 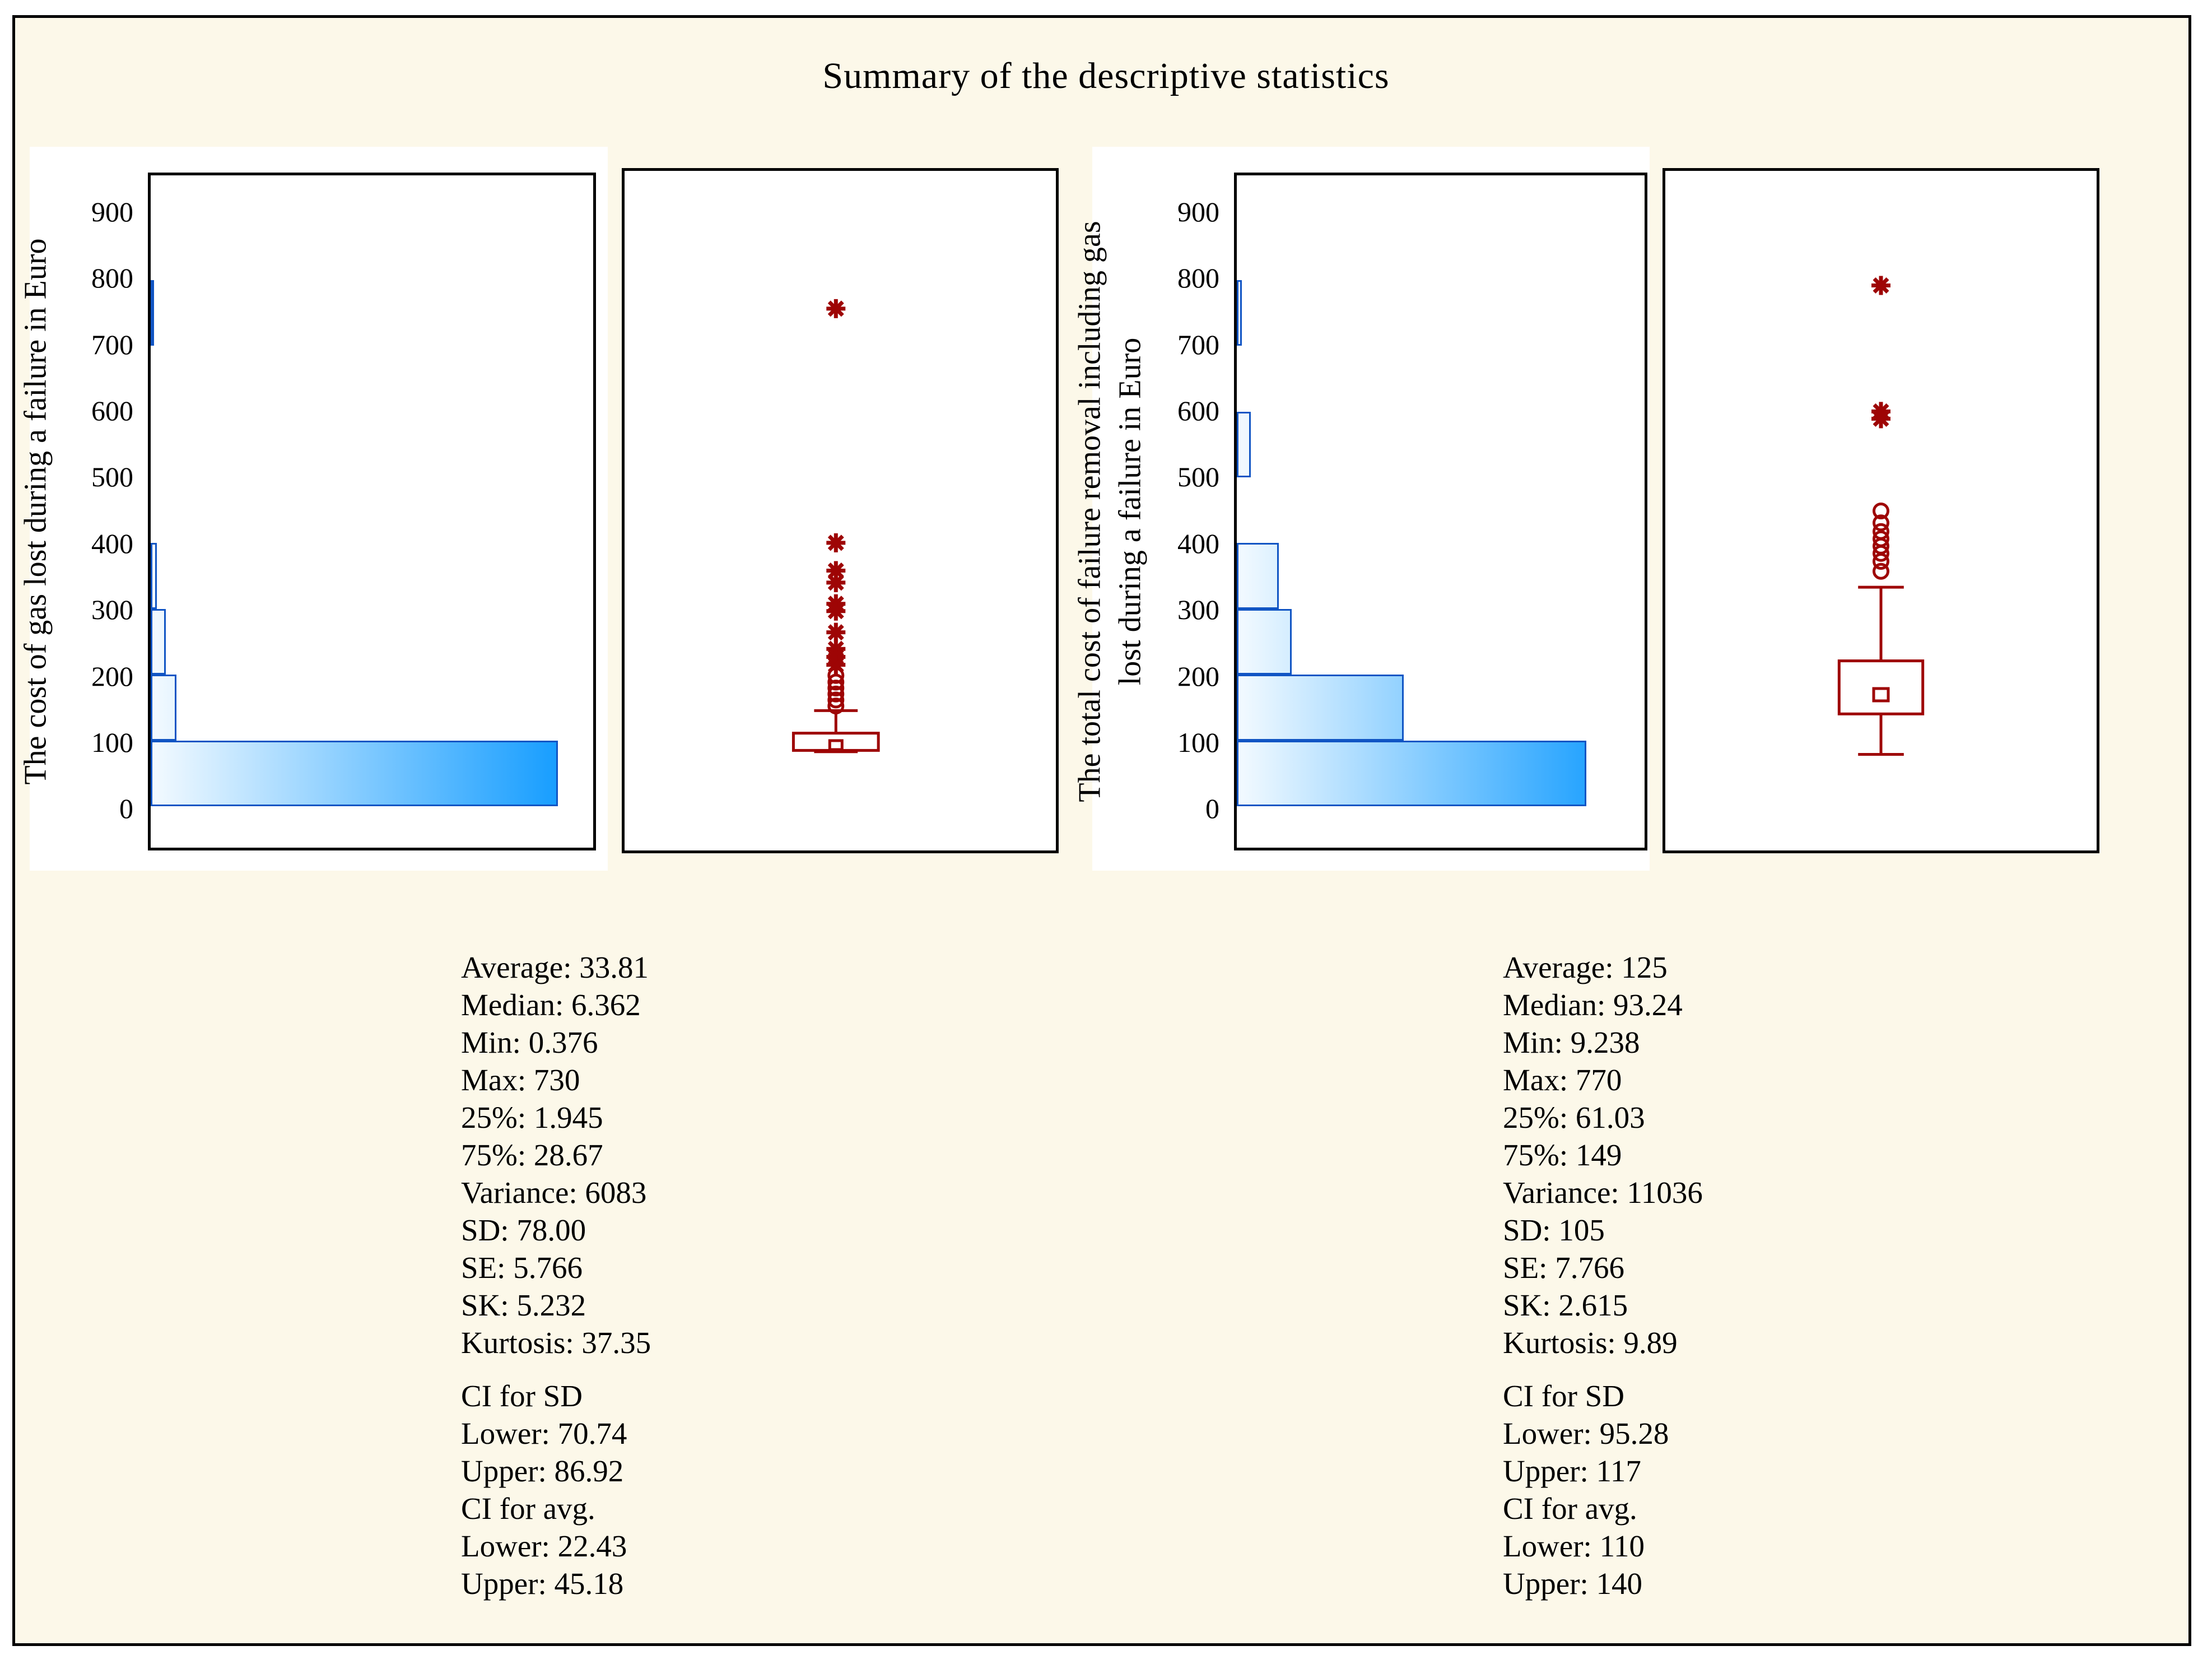 I want to click on ci-line: Lower: 70.74, so click(x=544, y=1433).